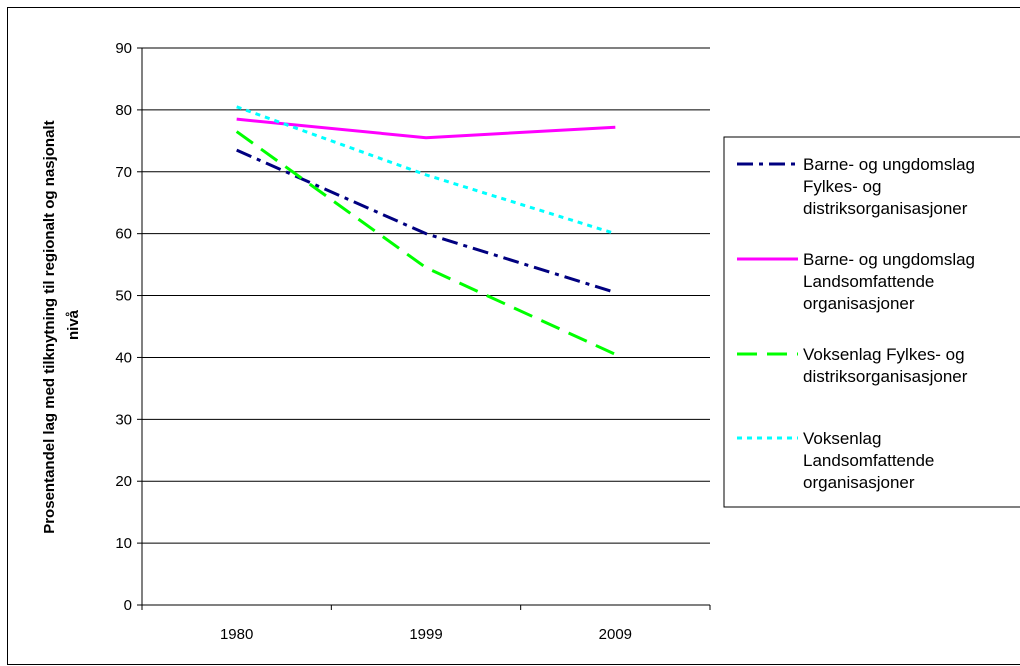  I want to click on x-tick-labels: 1980 1999 2009, so click(426, 634).